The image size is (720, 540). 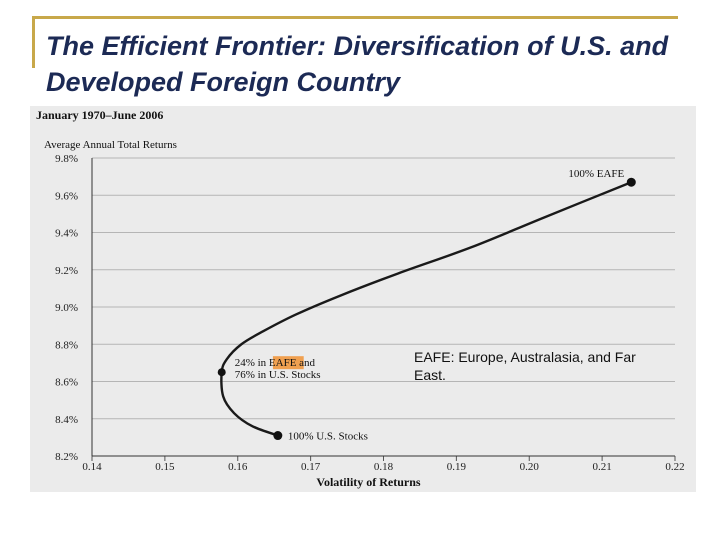 What do you see at coordinates (356, 17) in the screenshot?
I see `accent-top-line` at bounding box center [356, 17].